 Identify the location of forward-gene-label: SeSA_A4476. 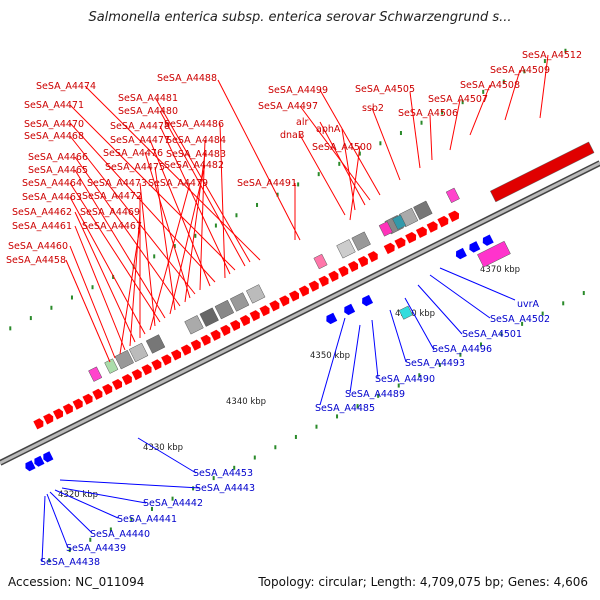
(133, 153).